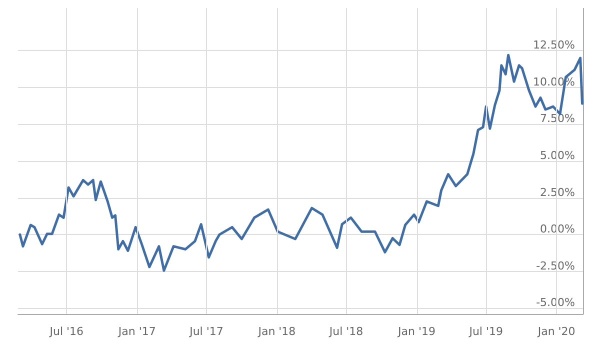  I want to click on y-tick-label: 7.50%, so click(557, 119).